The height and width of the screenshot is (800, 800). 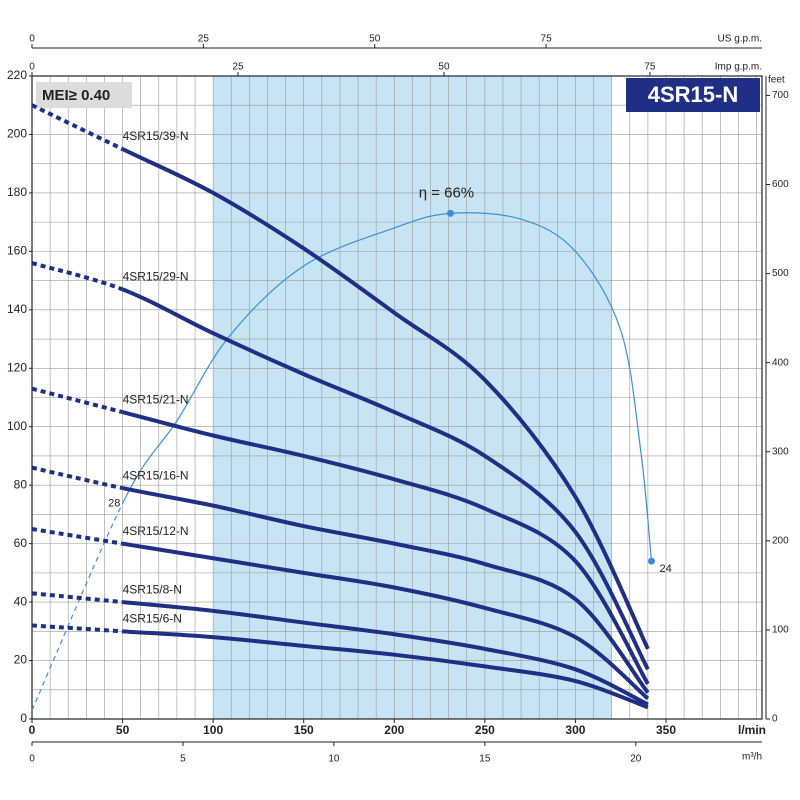 I want to click on x-tick-label: 100, so click(x=213, y=730).